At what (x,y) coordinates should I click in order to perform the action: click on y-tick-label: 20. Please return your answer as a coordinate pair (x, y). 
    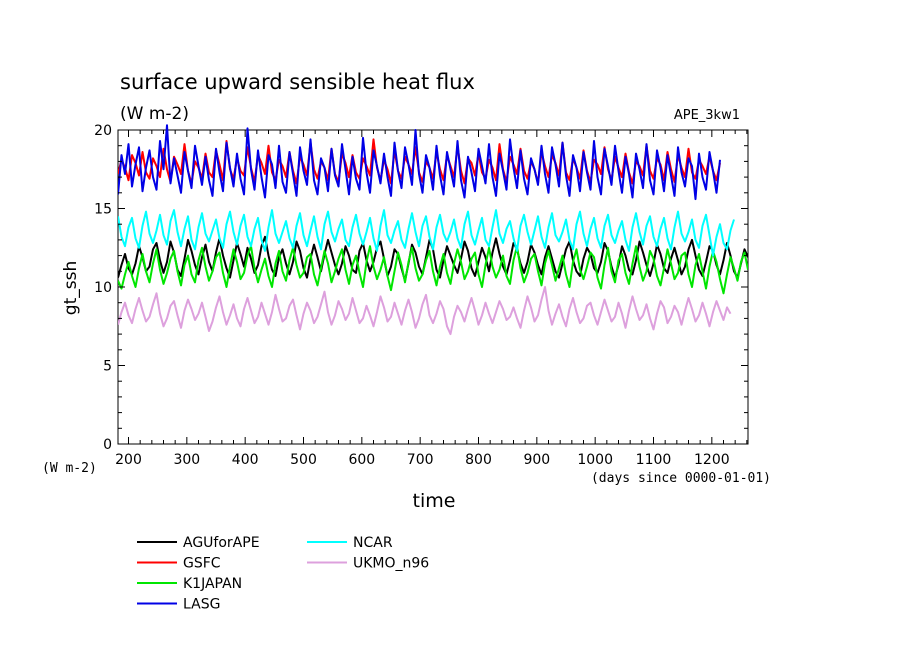
    Looking at the image, I should click on (103, 131).